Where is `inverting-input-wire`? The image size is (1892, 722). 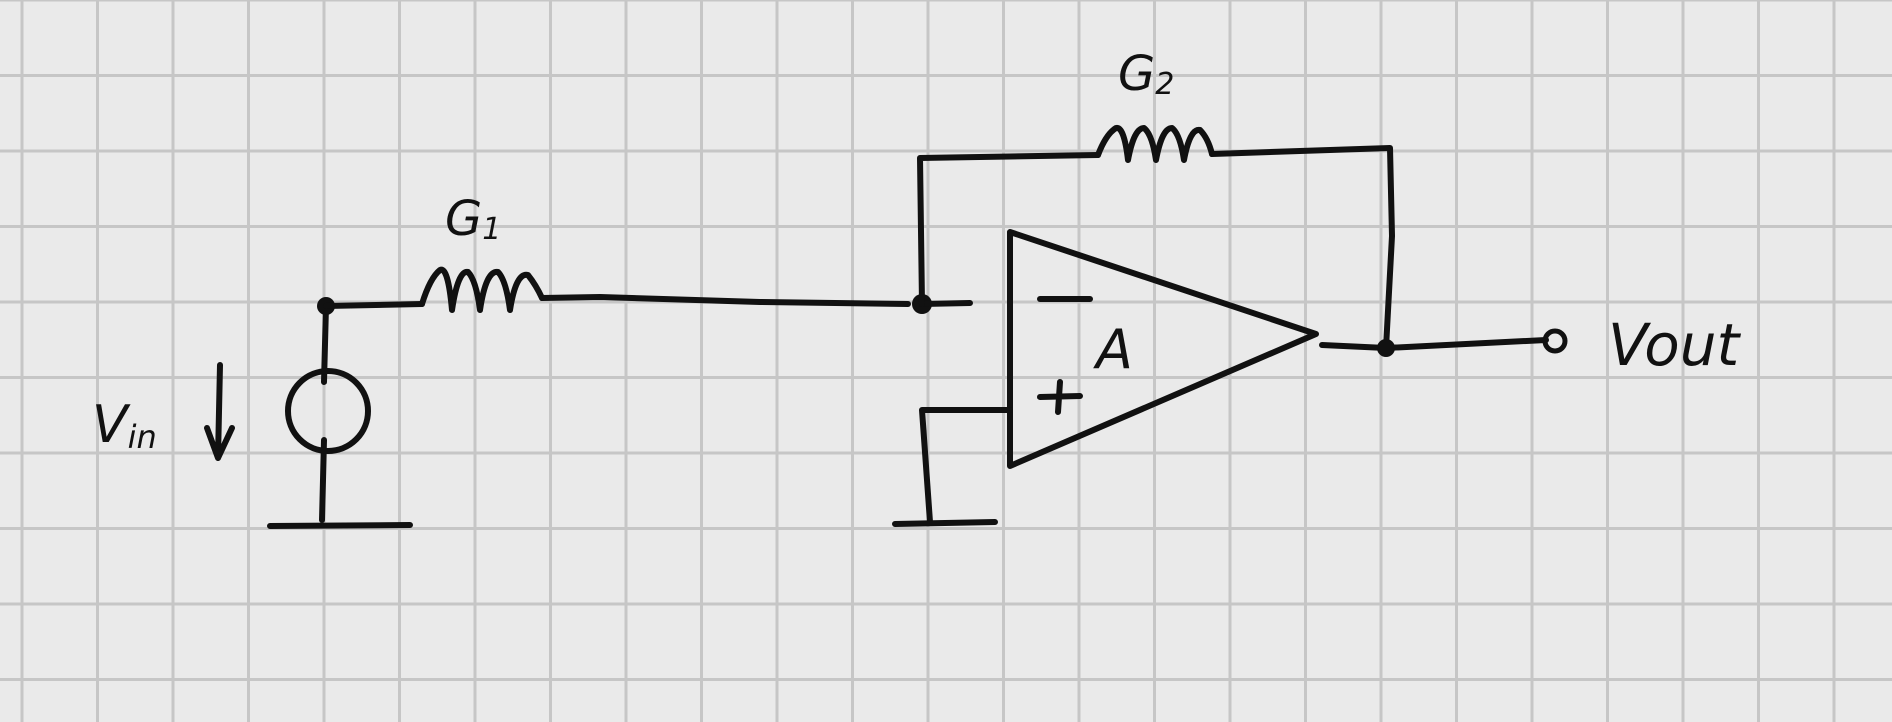 inverting-input-wire is located at coordinates (946, 303).